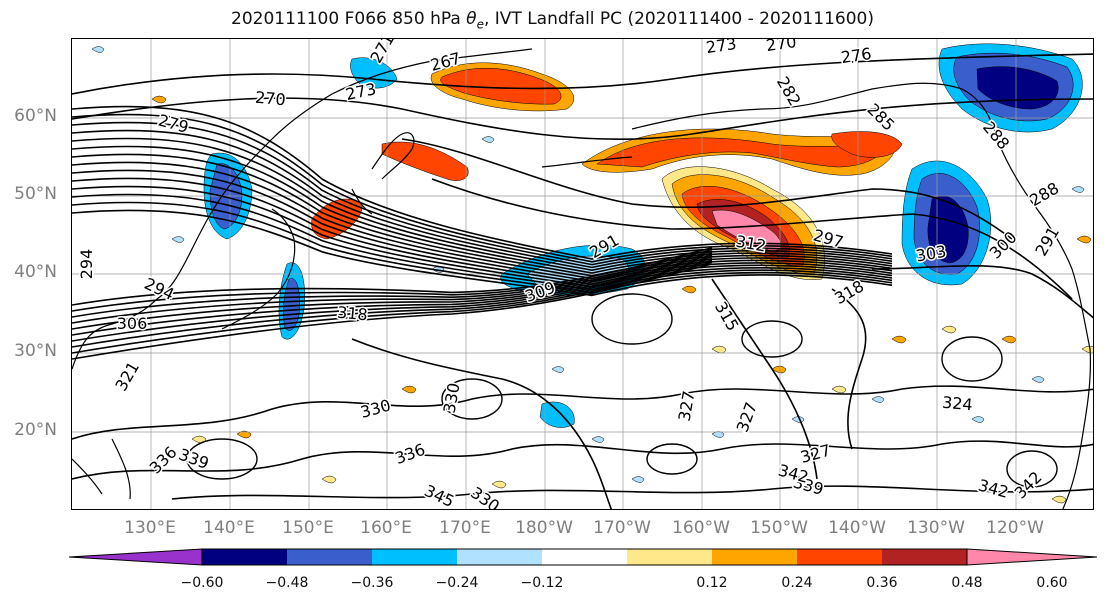 The height and width of the screenshot is (603, 1105). I want to click on lon-label: 140°W, so click(857, 528).